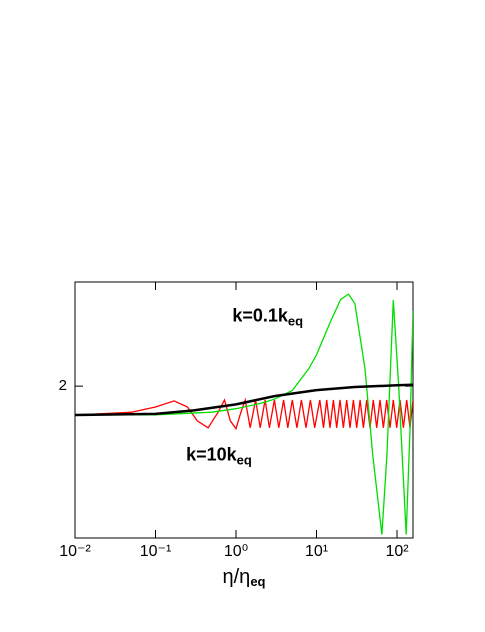 The height and width of the screenshot is (632, 485). I want to click on x-tick-label: 10¹, so click(316, 551).